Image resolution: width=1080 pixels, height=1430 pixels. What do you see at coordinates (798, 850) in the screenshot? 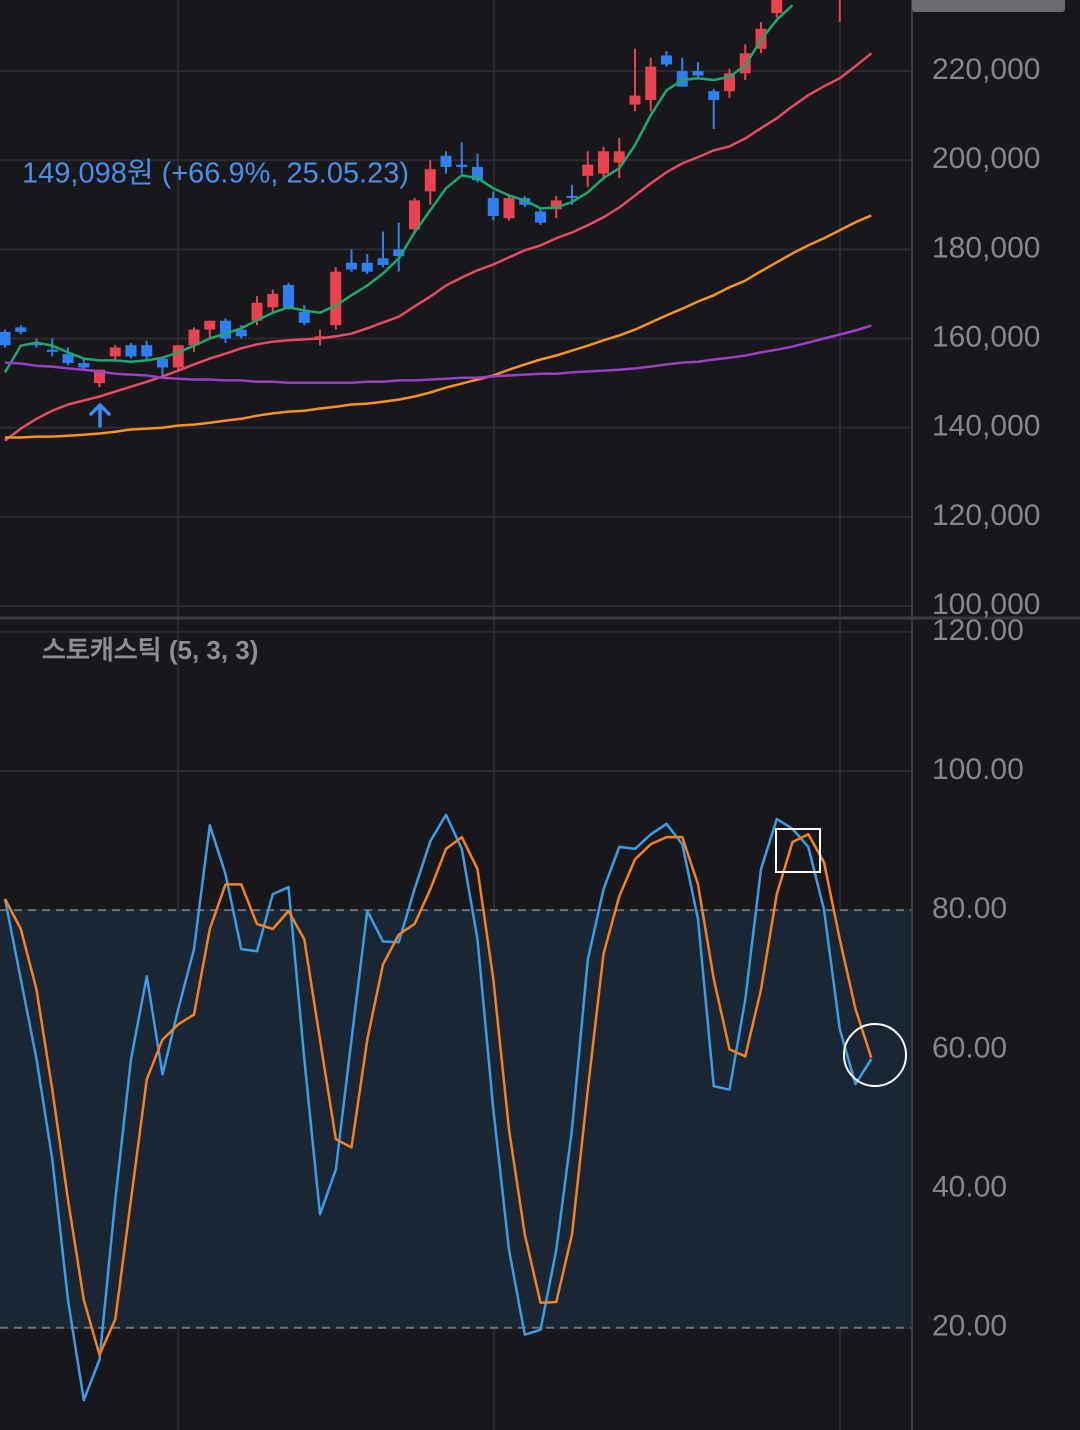
I see `highlight-box` at bounding box center [798, 850].